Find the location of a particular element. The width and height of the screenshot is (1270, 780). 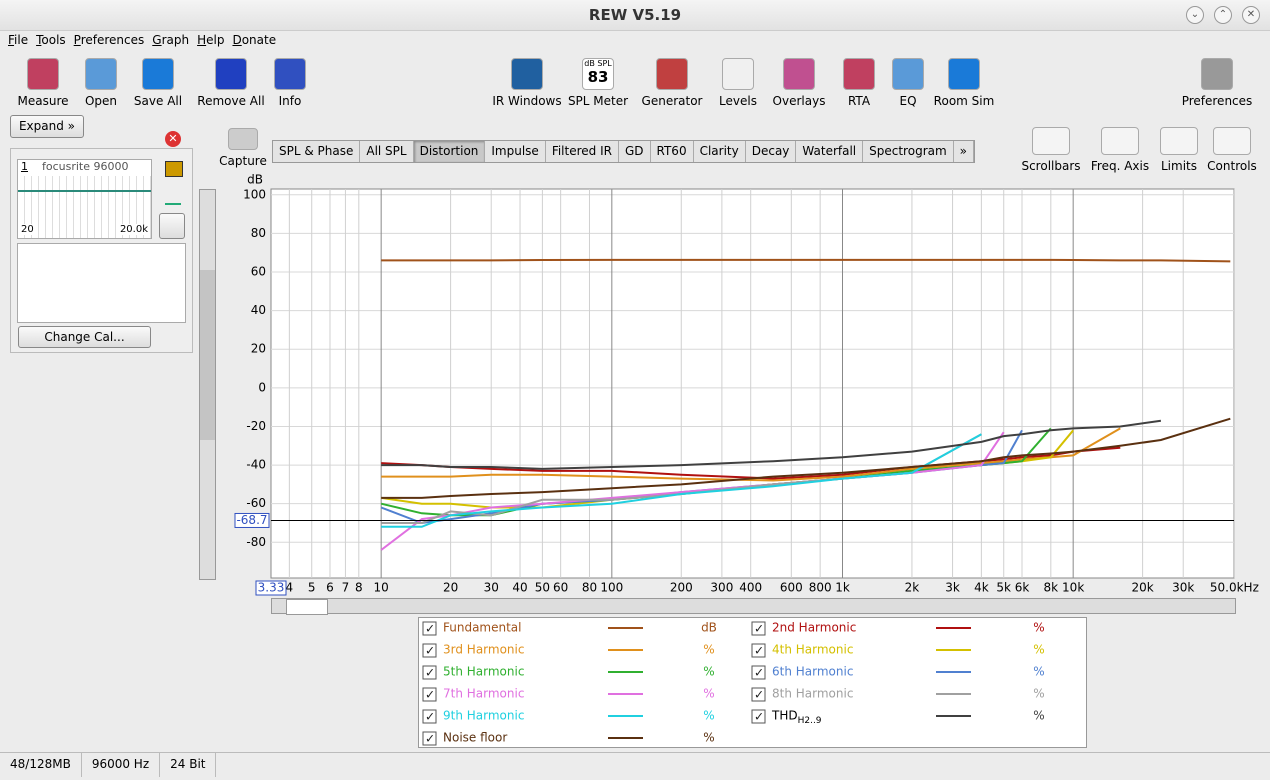

x-tick-label: 60 is located at coordinates (560, 588).